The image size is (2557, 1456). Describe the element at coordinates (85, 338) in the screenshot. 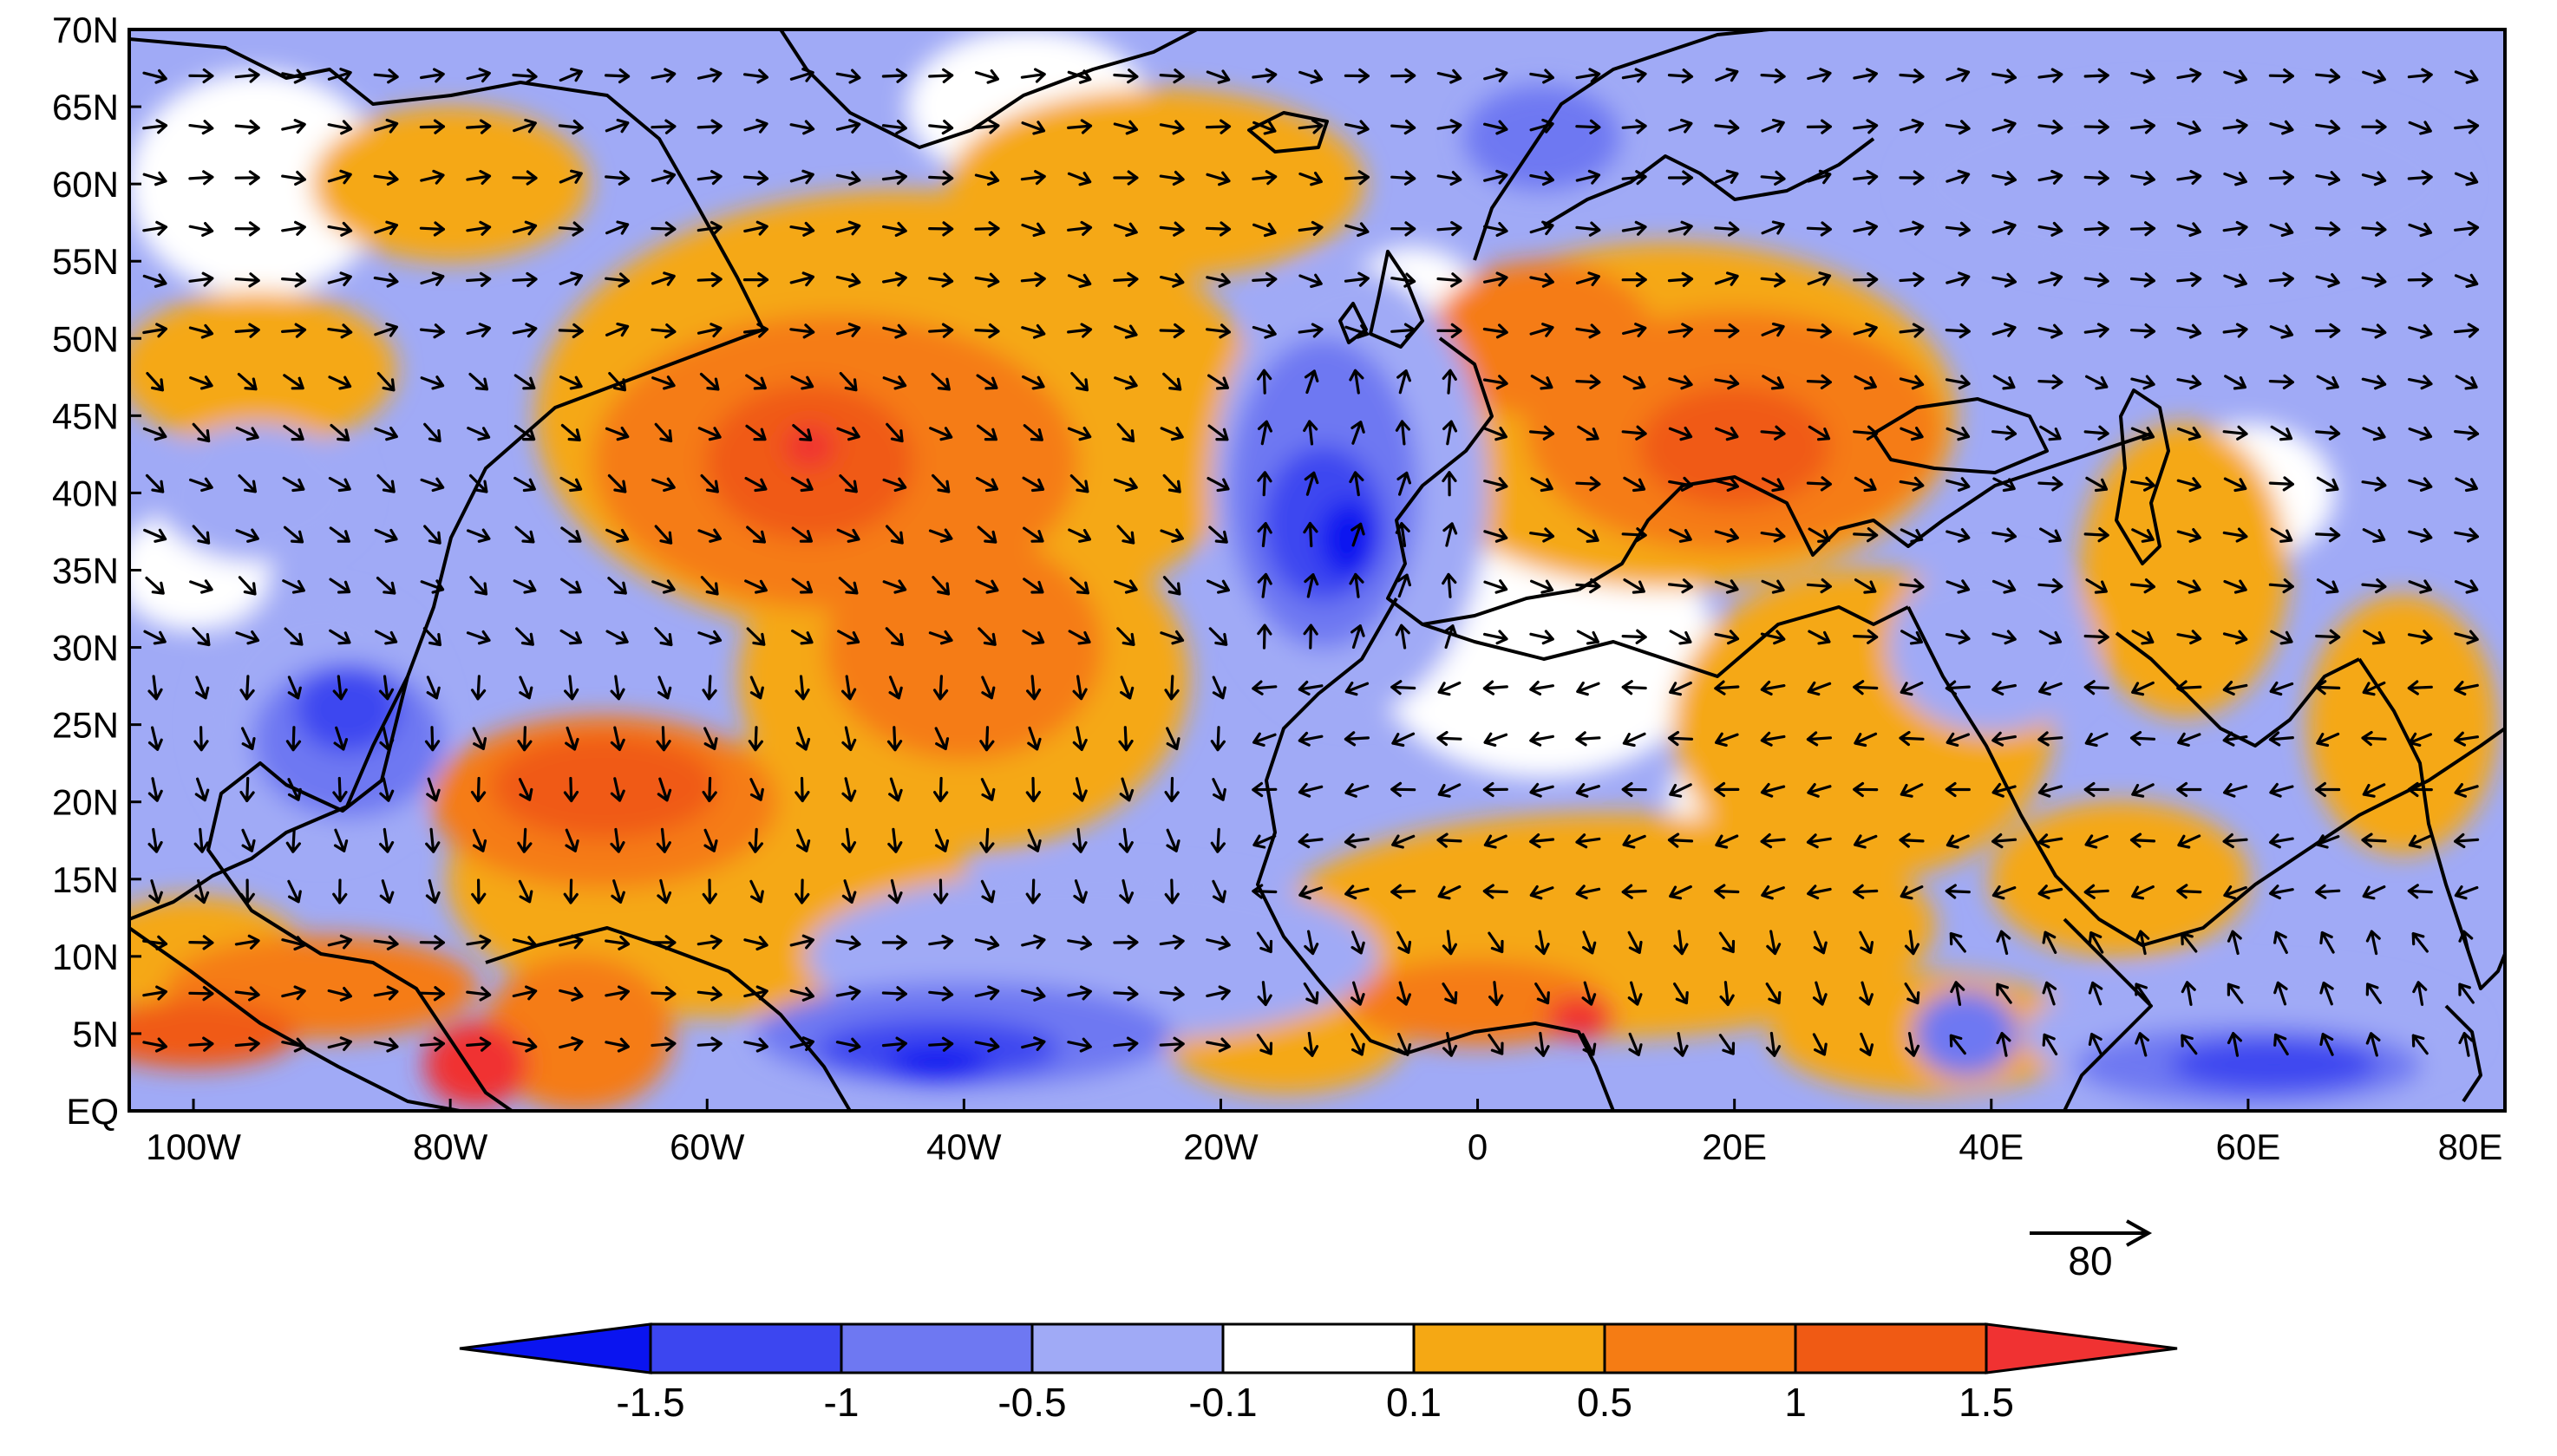

I see `lat-tick-label: 50N` at that location.